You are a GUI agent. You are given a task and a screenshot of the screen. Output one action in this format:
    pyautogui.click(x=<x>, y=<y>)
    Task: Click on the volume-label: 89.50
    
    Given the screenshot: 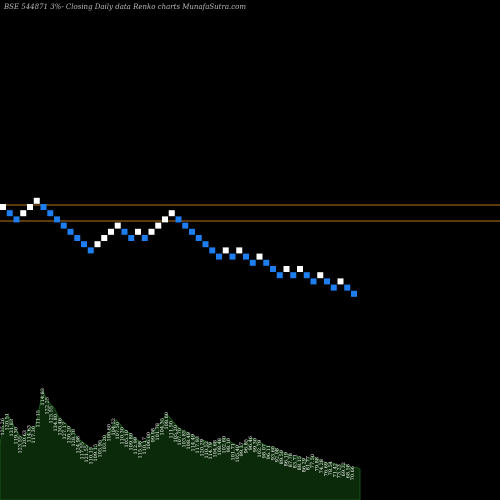 What is the action you would take?
    pyautogui.click(x=282, y=457)
    